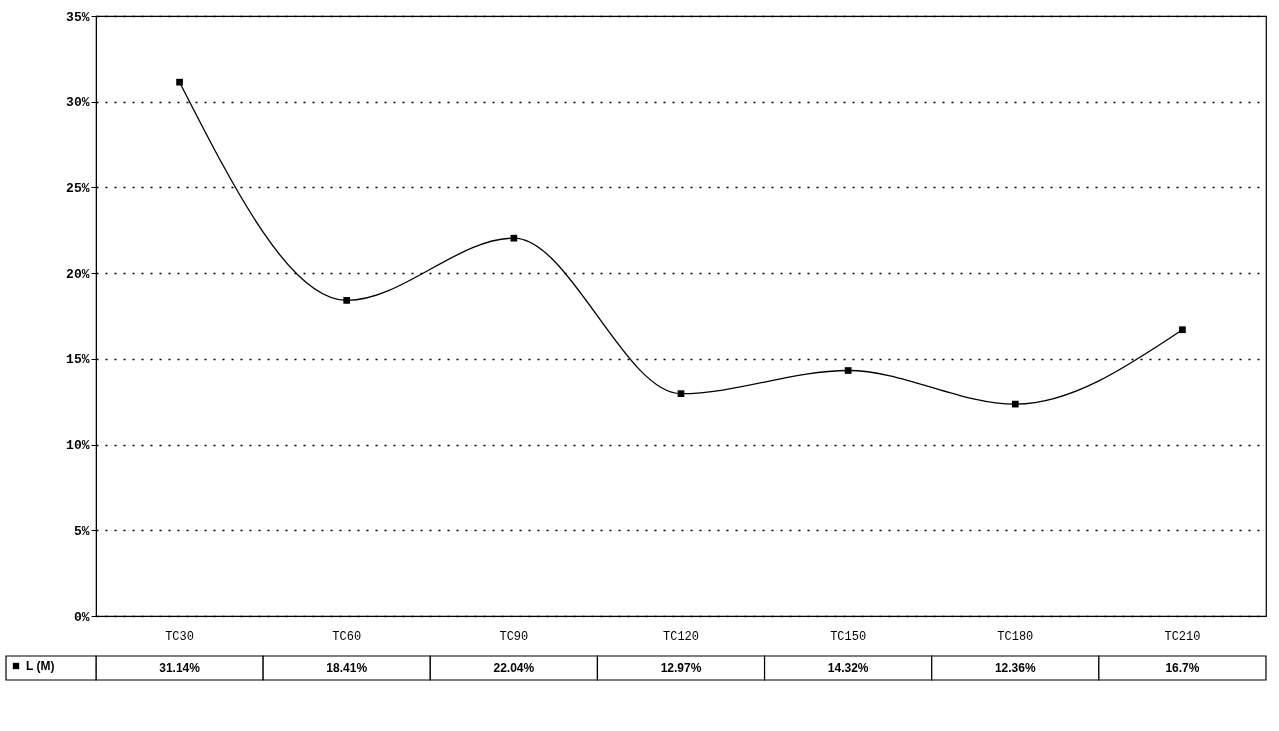  Describe the element at coordinates (1182, 636) in the screenshot. I see `x-tick-label: TC210` at that location.